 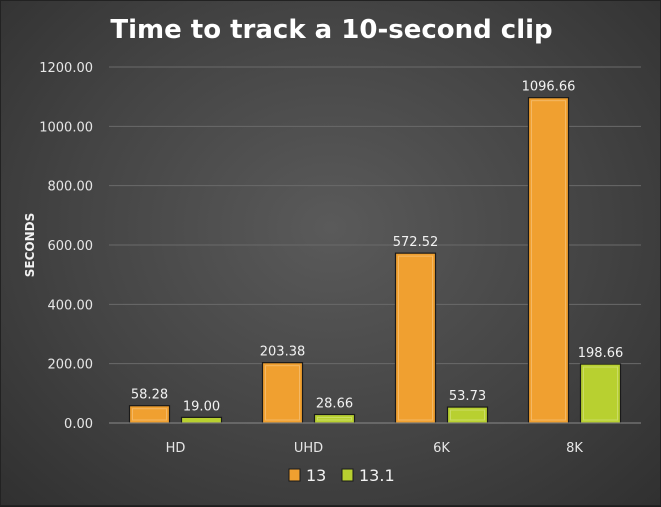 I want to click on bar-13-1-hd, so click(x=201, y=420).